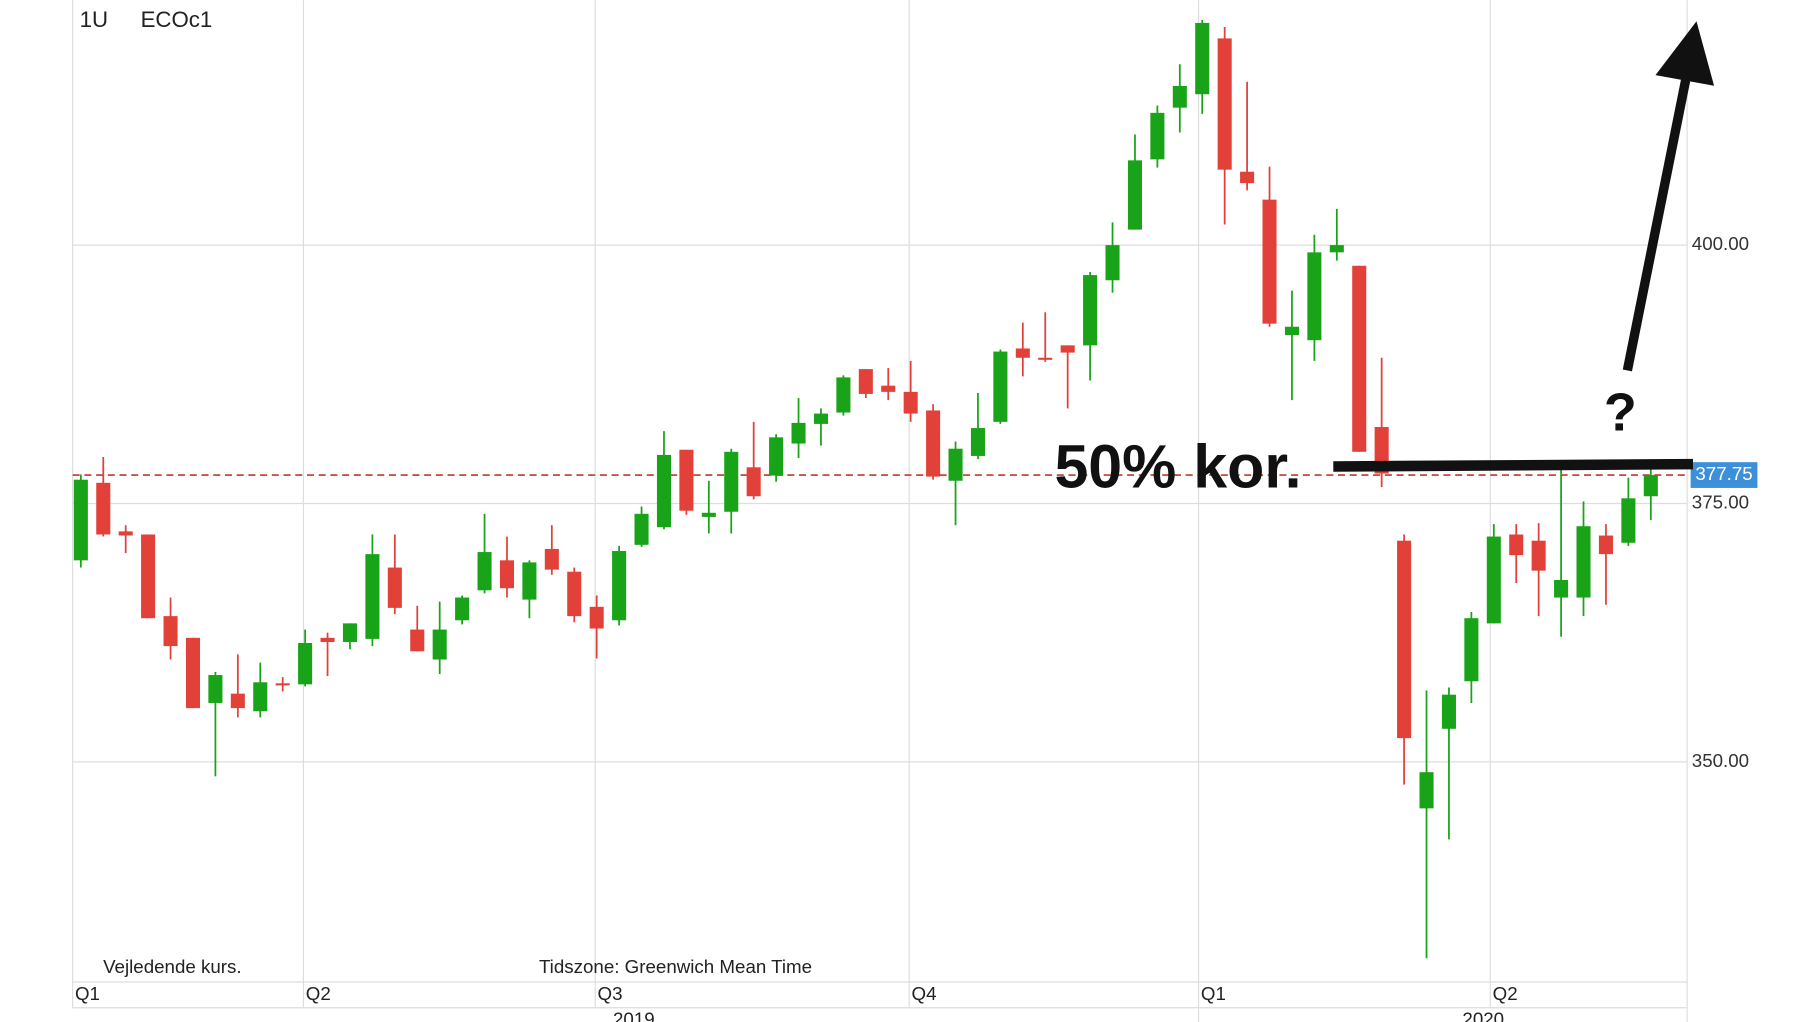  I want to click on annotation-line, so click(1513, 465).